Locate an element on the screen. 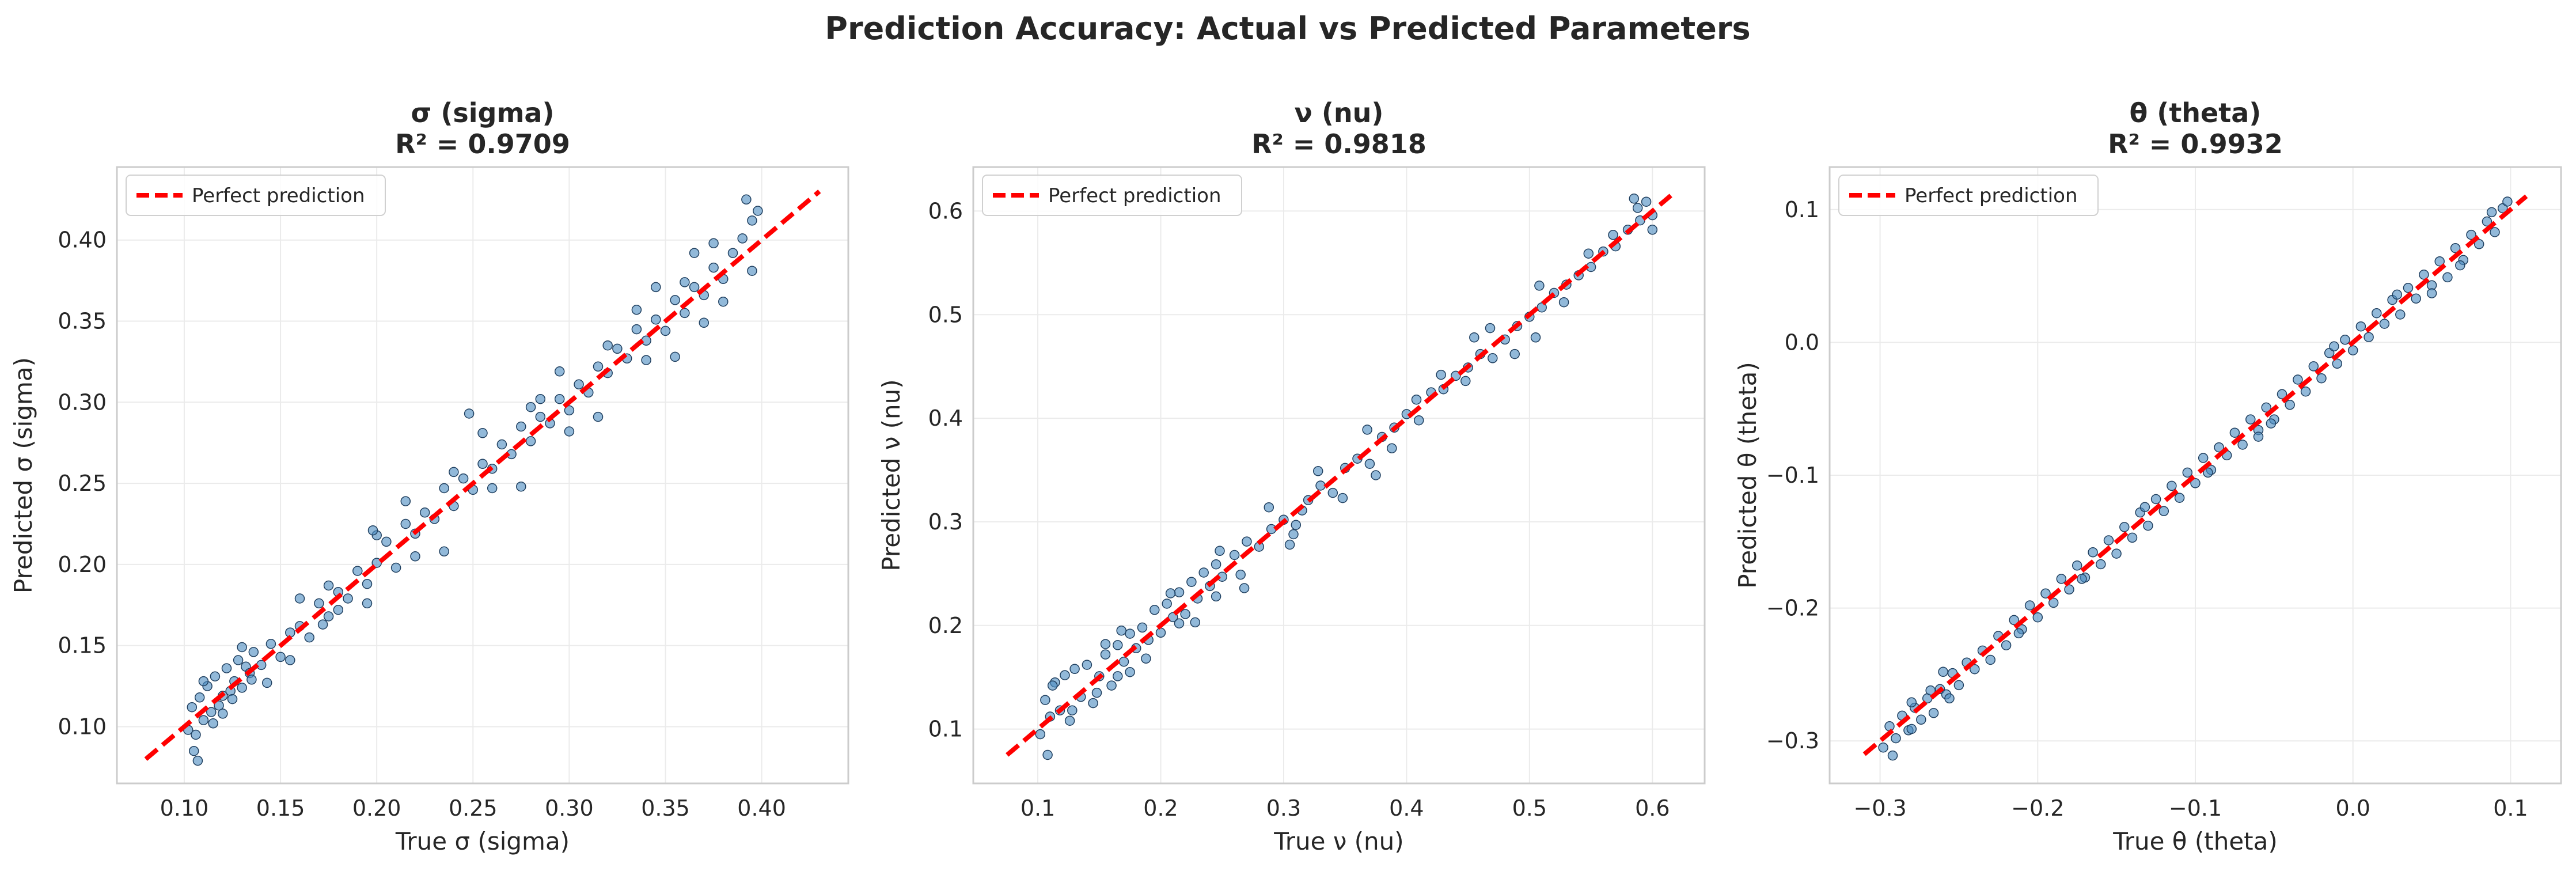  y-axis-label: Predicted θ (theta) is located at coordinates (1747, 475).